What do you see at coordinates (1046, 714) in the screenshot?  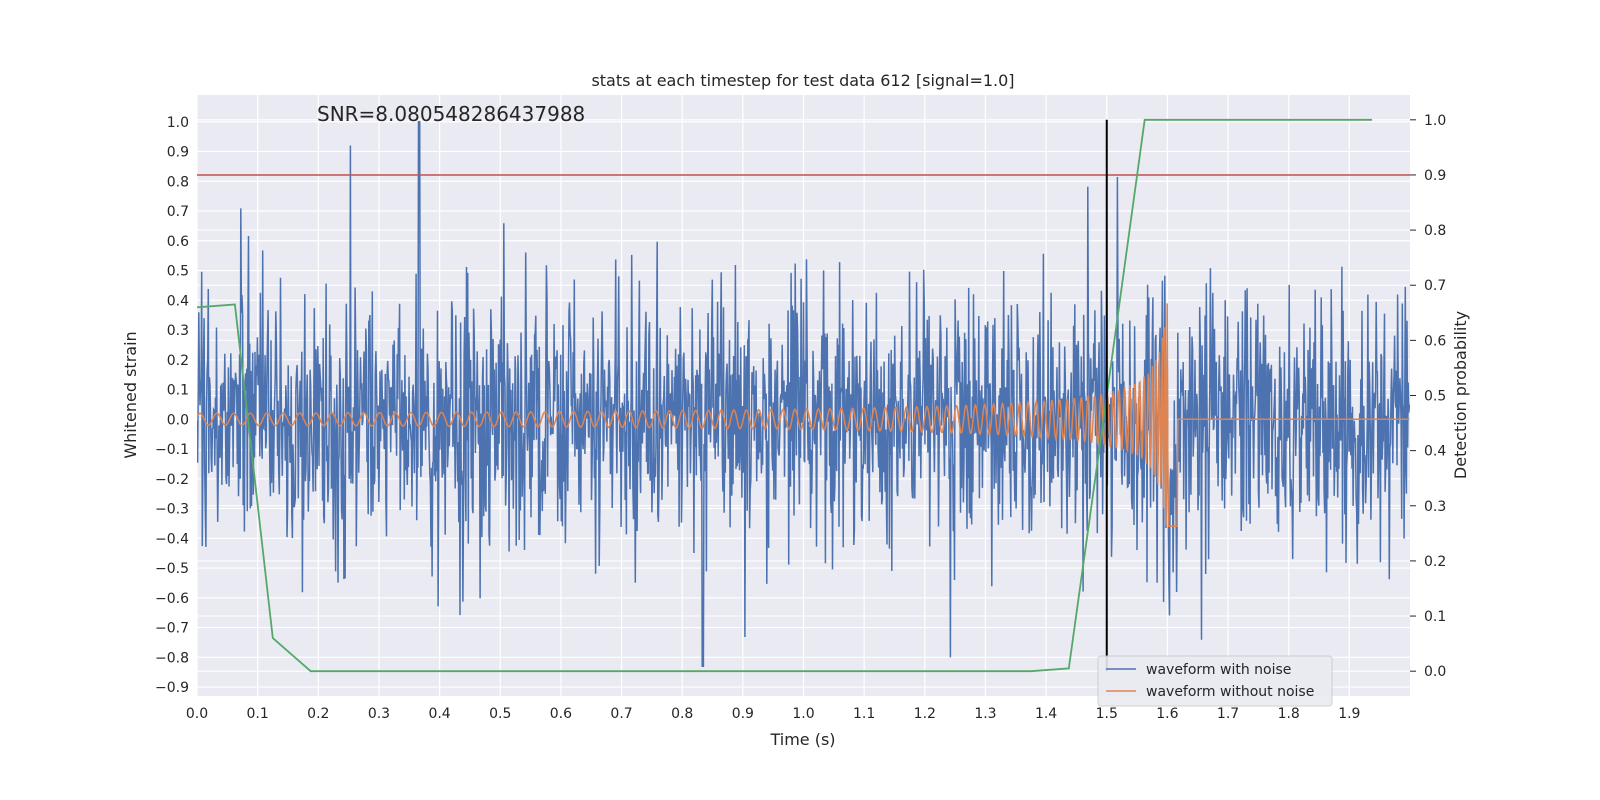 I see `x-tick-label: 1.4` at bounding box center [1046, 714].